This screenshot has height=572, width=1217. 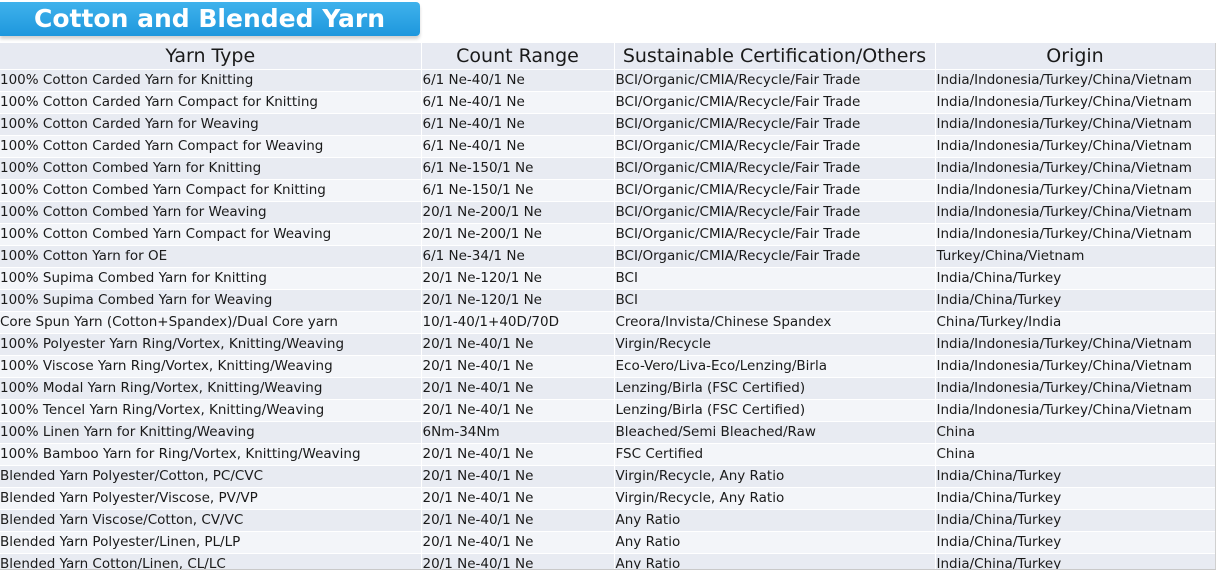 What do you see at coordinates (775, 366) in the screenshot?
I see `cell-certification: Eco-Vero/Liva-Eco/Lenzing/Birla` at bounding box center [775, 366].